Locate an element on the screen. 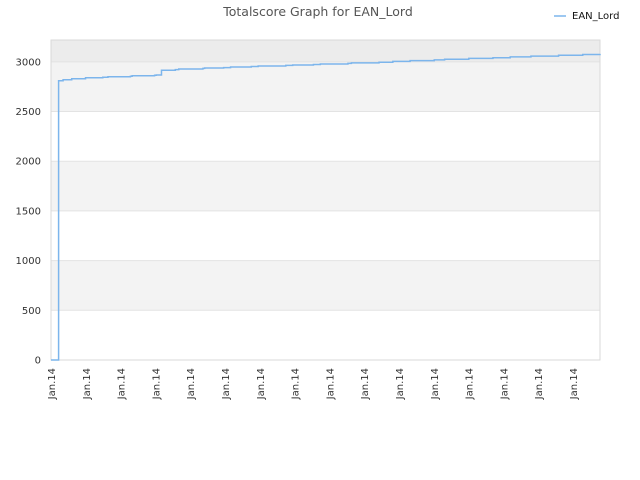 The height and width of the screenshot is (480, 640). legend: EAN_Lord is located at coordinates (586, 16).